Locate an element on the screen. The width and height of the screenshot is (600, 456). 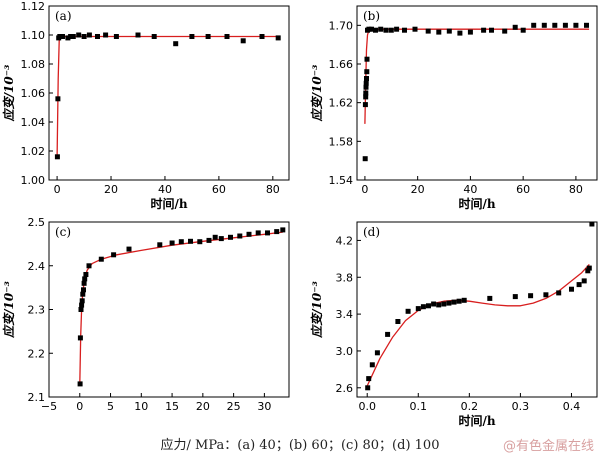
y-tick-label: 1.62 is located at coordinates (341, 103).